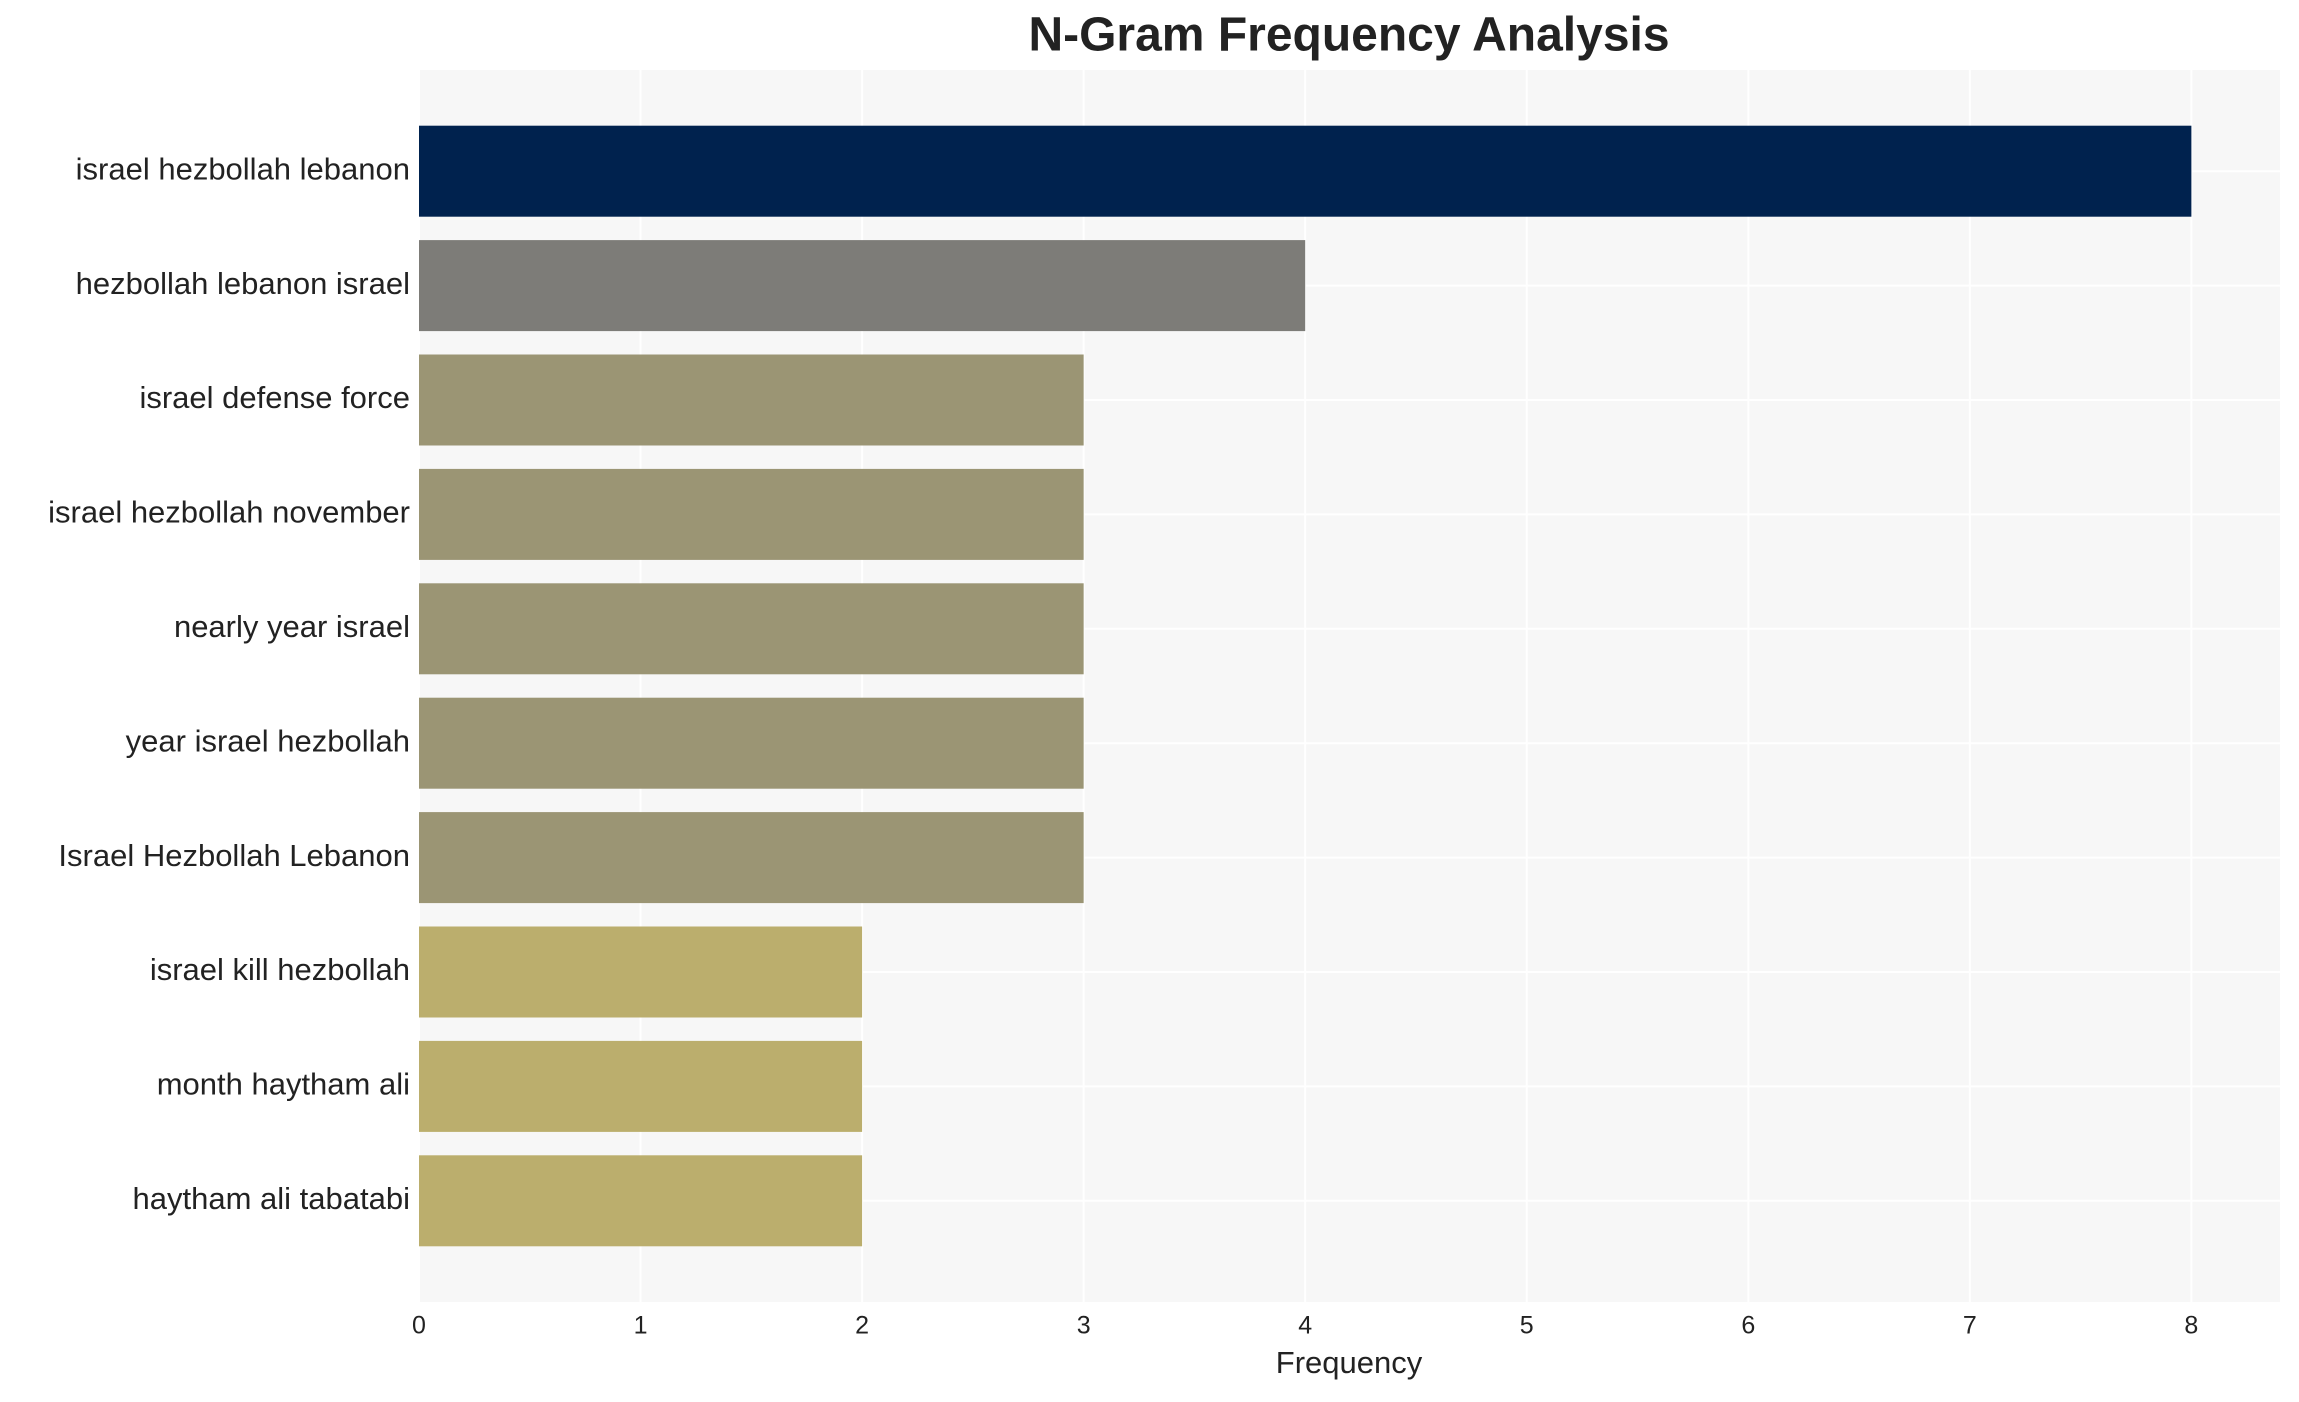 Image resolution: width=2299 pixels, height=1402 pixels. Describe the element at coordinates (268, 740) in the screenshot. I see `y-tick-label: year israel hezbollah` at that location.